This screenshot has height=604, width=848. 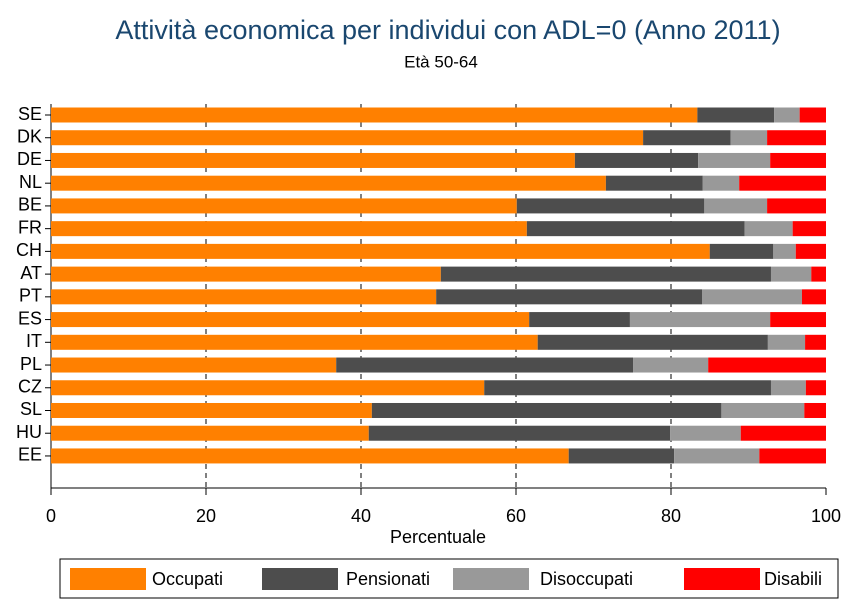 What do you see at coordinates (441, 61) in the screenshot?
I see `chart-subtitle: Età 50-64` at bounding box center [441, 61].